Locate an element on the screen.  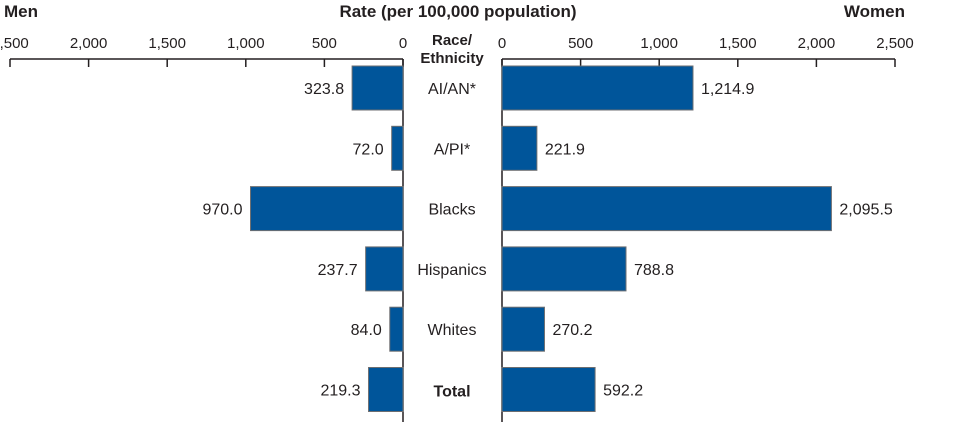
category-header-line1: Race/ is located at coordinates (452, 40).